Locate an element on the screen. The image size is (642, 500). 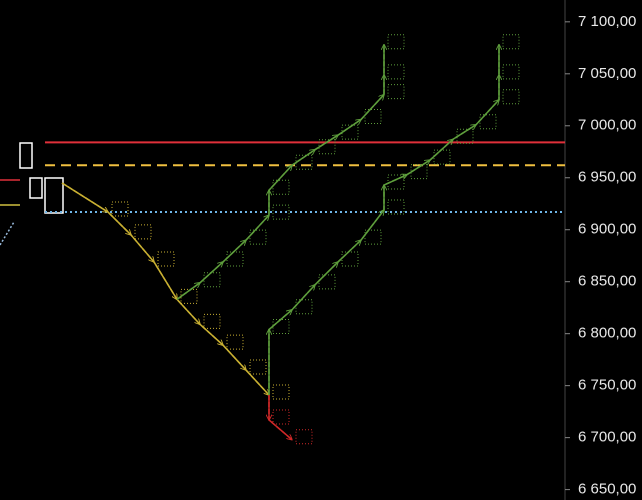
y-tick-label: 7 100,00 is located at coordinates (607, 21).